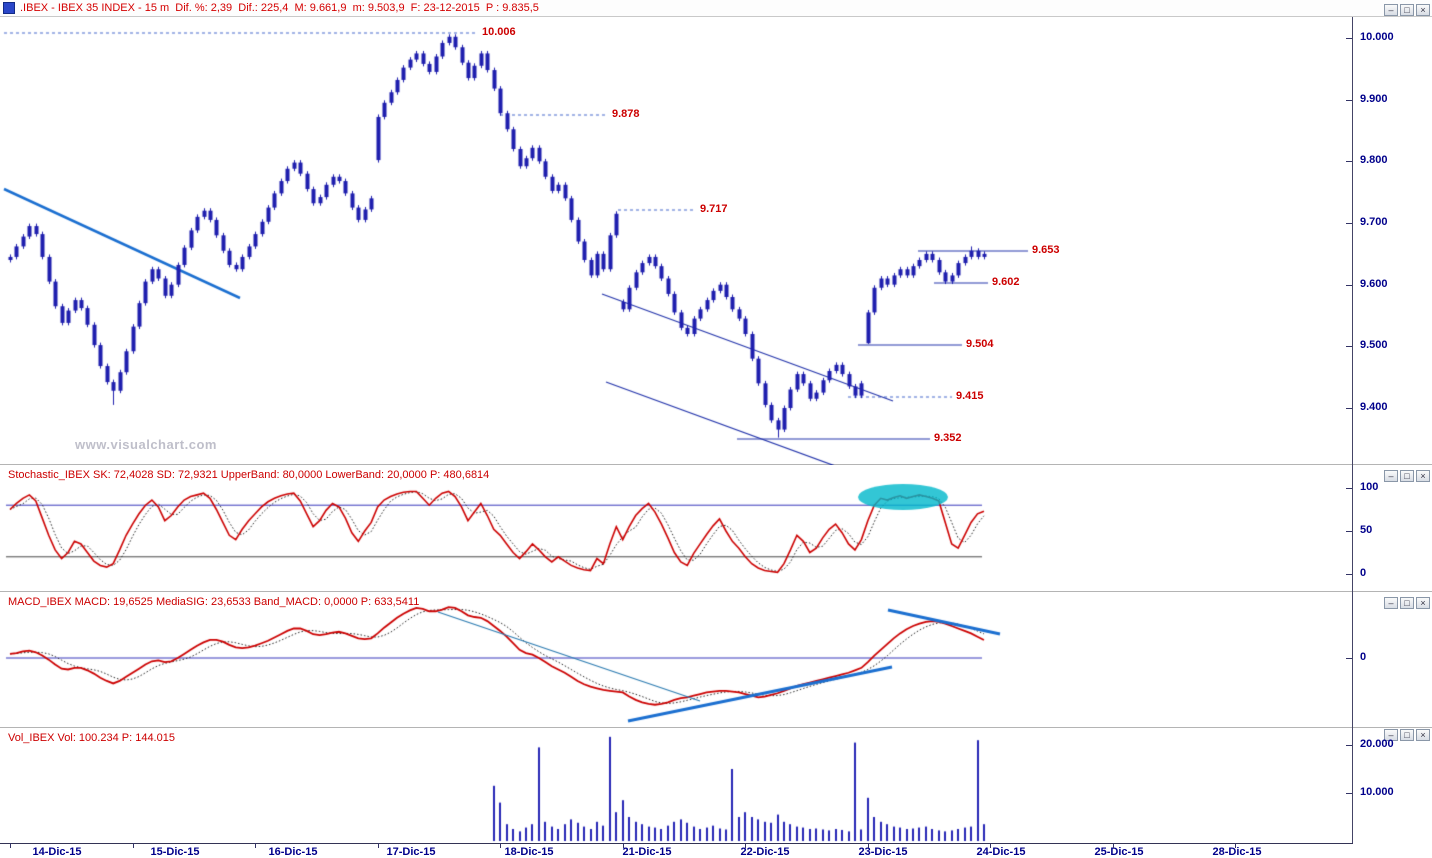 This screenshot has height=858, width=1432. I want to click on price-axis-label: 9.600, so click(1374, 283).